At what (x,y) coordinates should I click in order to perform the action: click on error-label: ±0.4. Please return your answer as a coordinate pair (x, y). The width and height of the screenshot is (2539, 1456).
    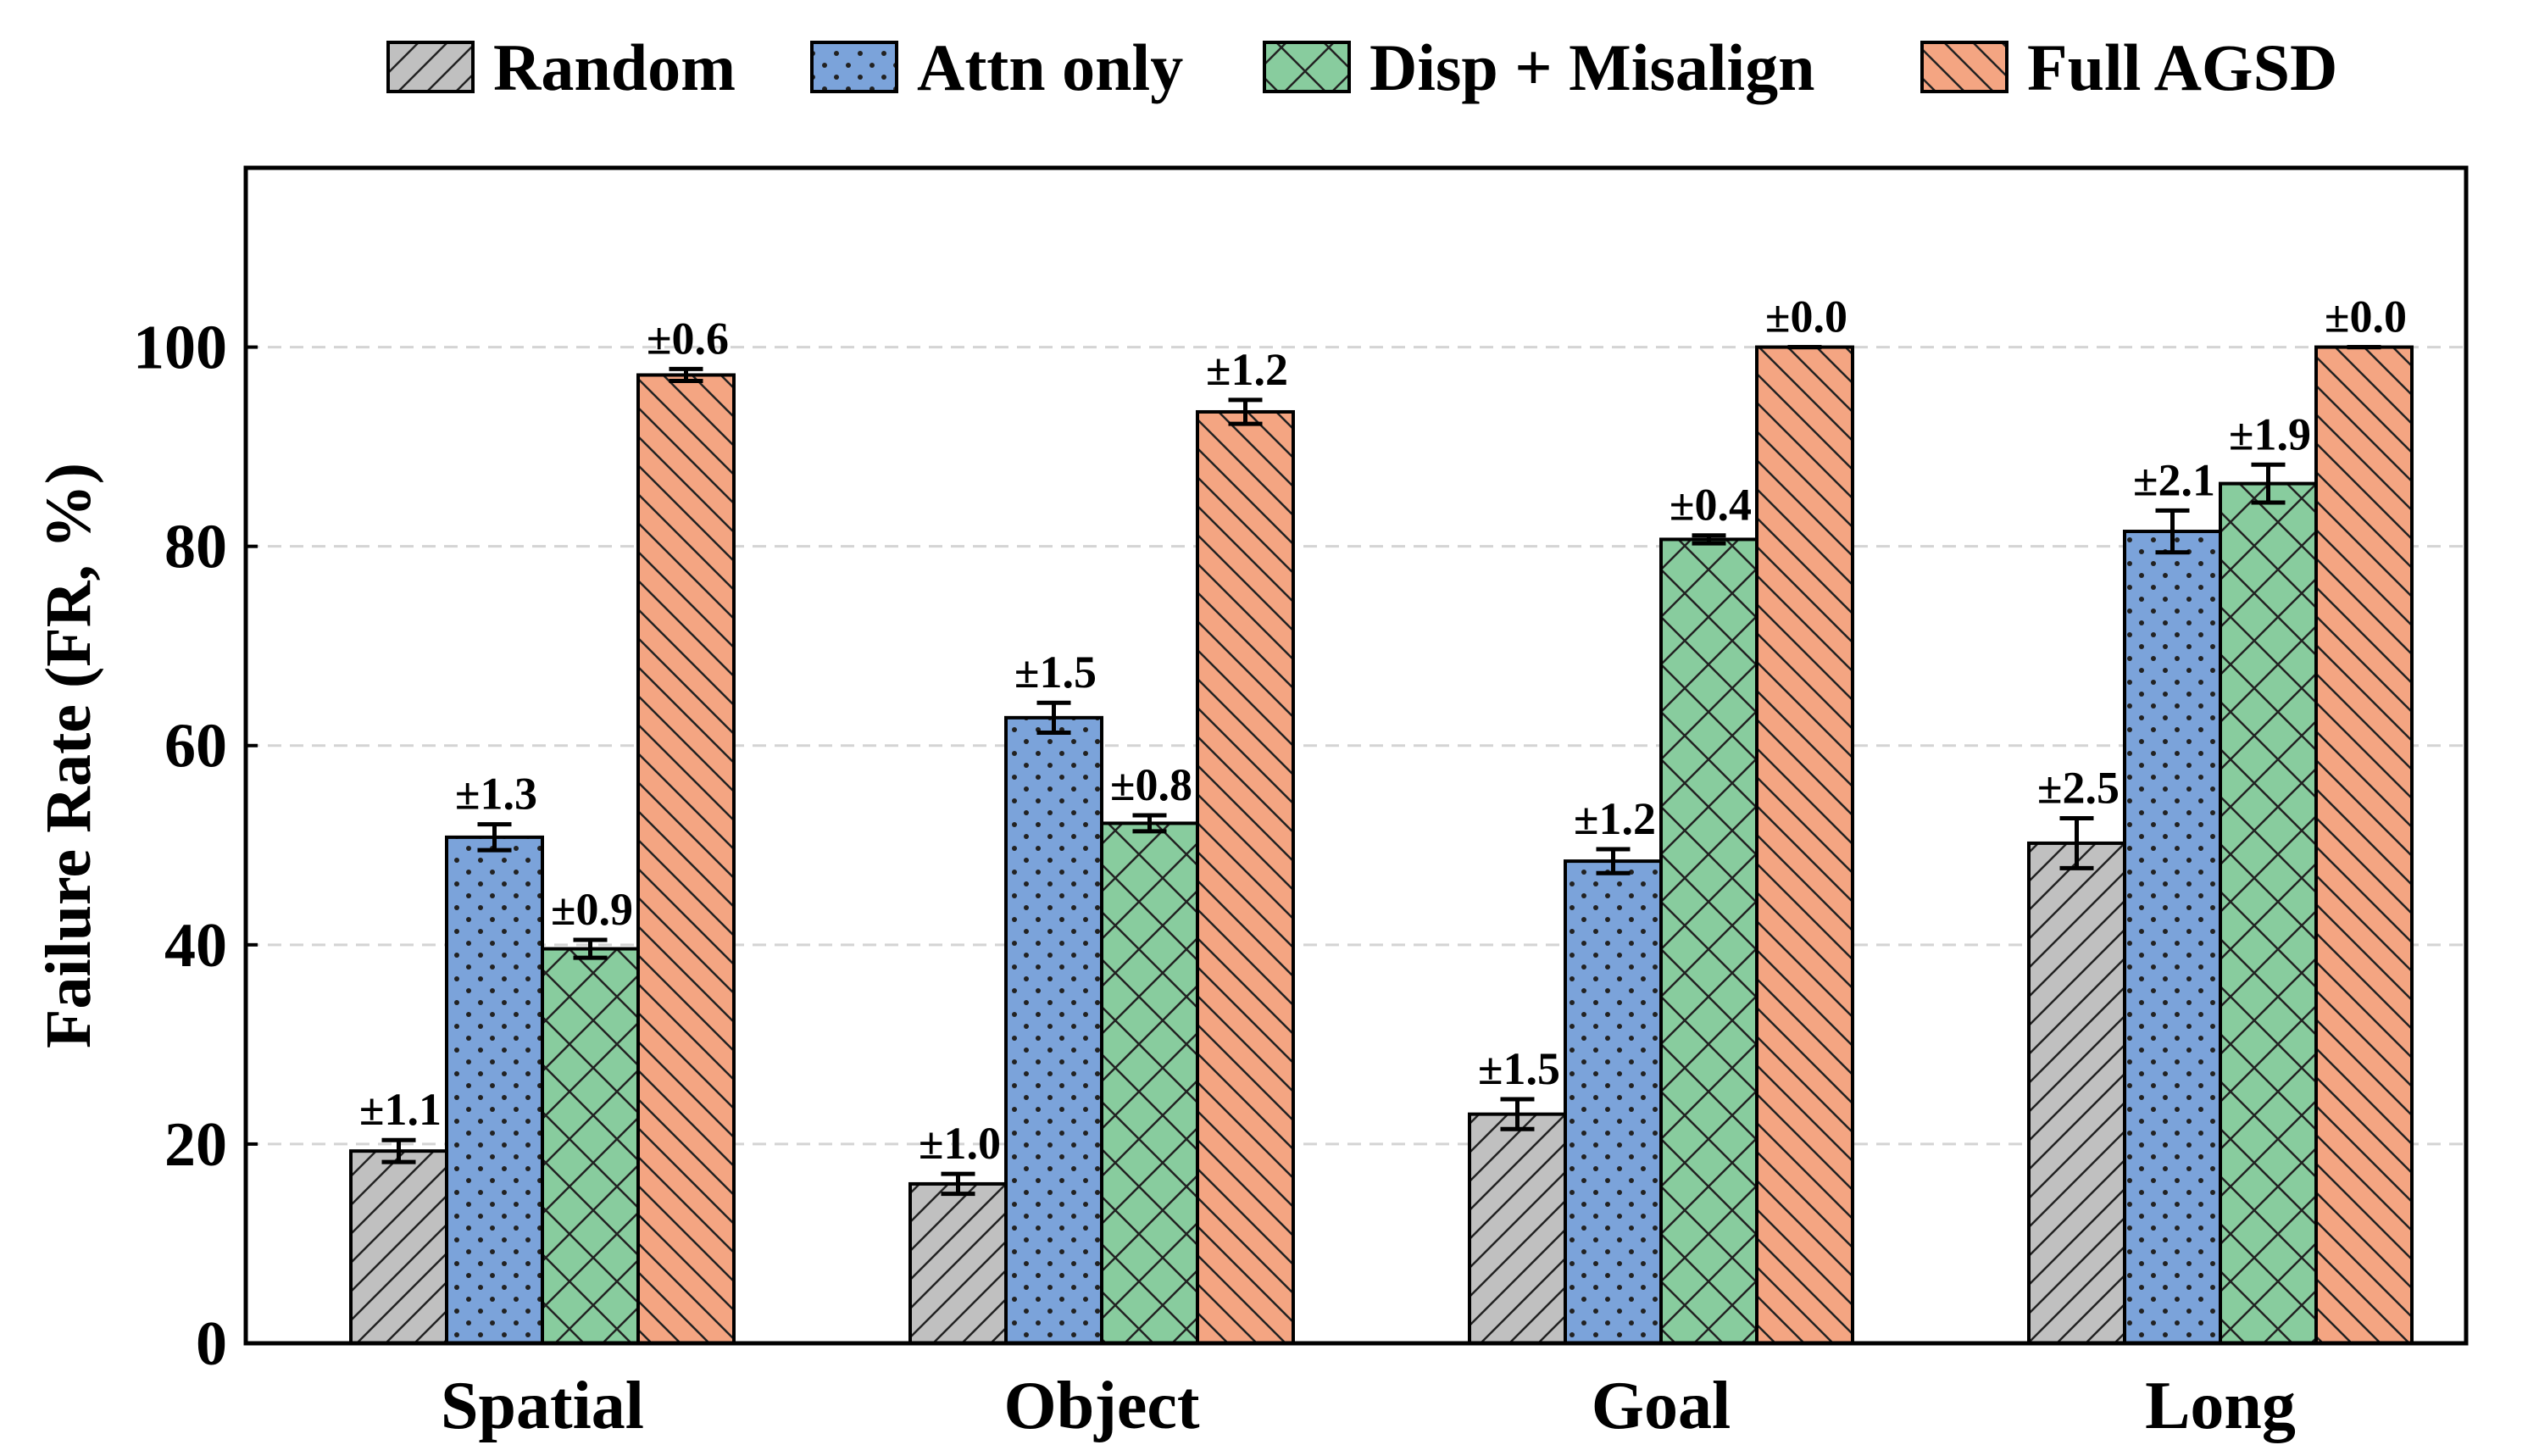
    Looking at the image, I should click on (1711, 505).